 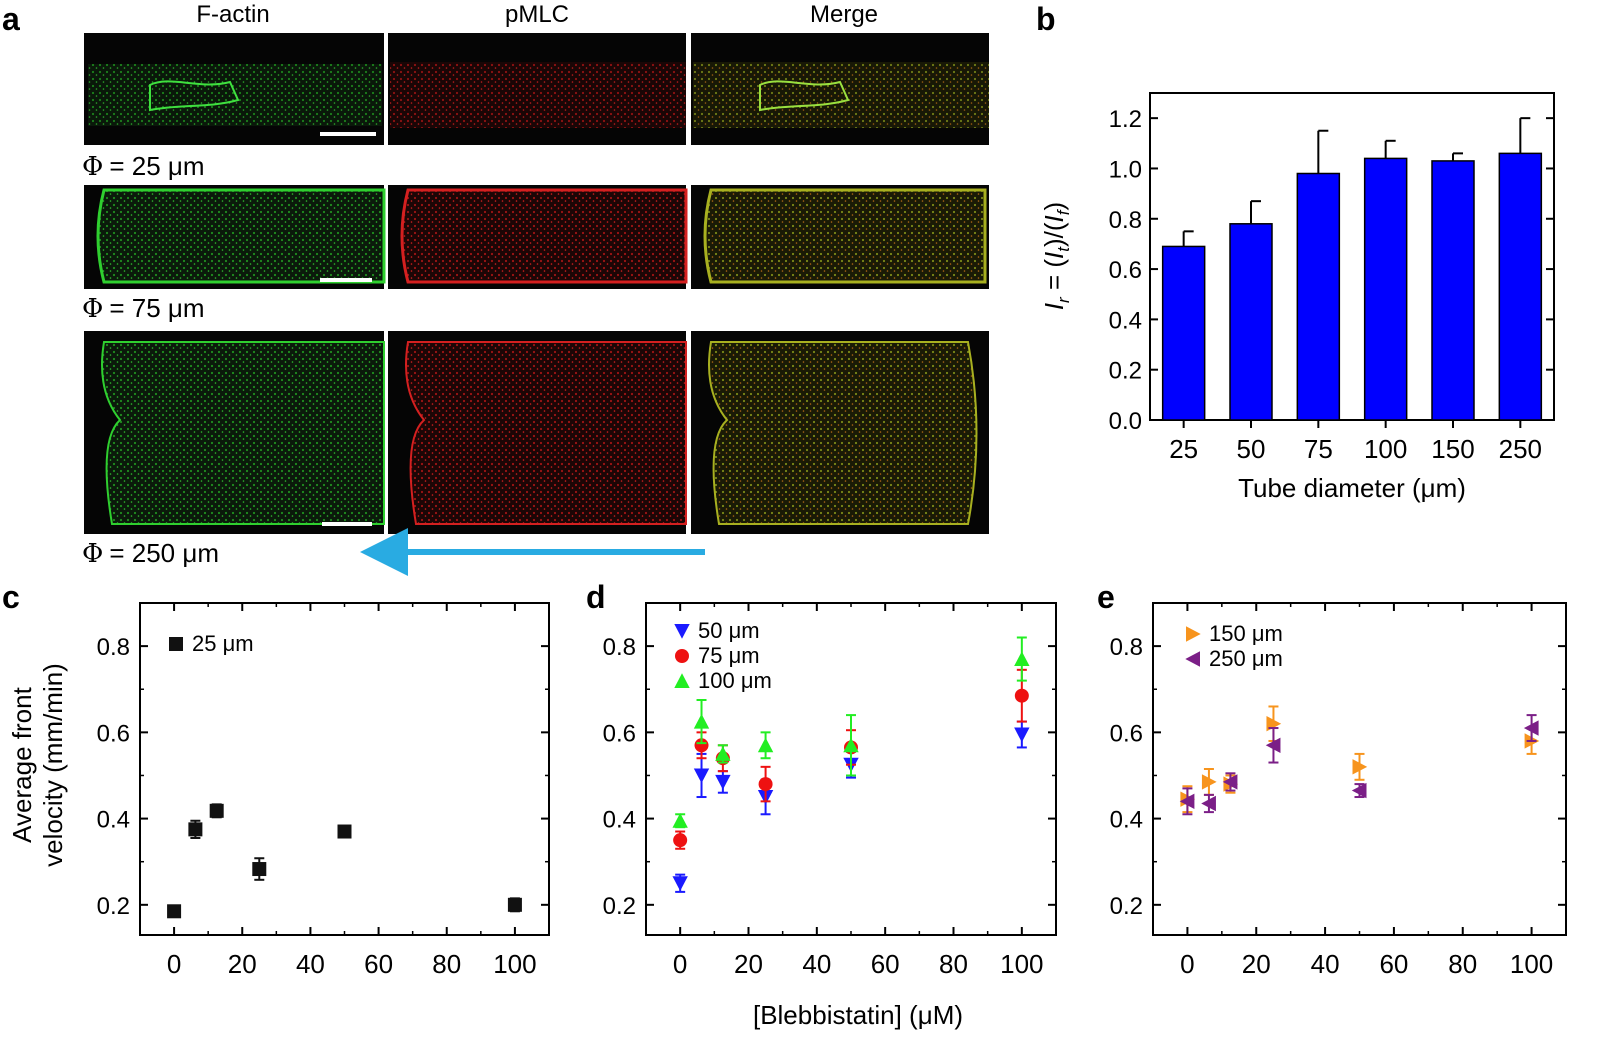 I want to click on legend-label: 25 μm, so click(x=223, y=643).